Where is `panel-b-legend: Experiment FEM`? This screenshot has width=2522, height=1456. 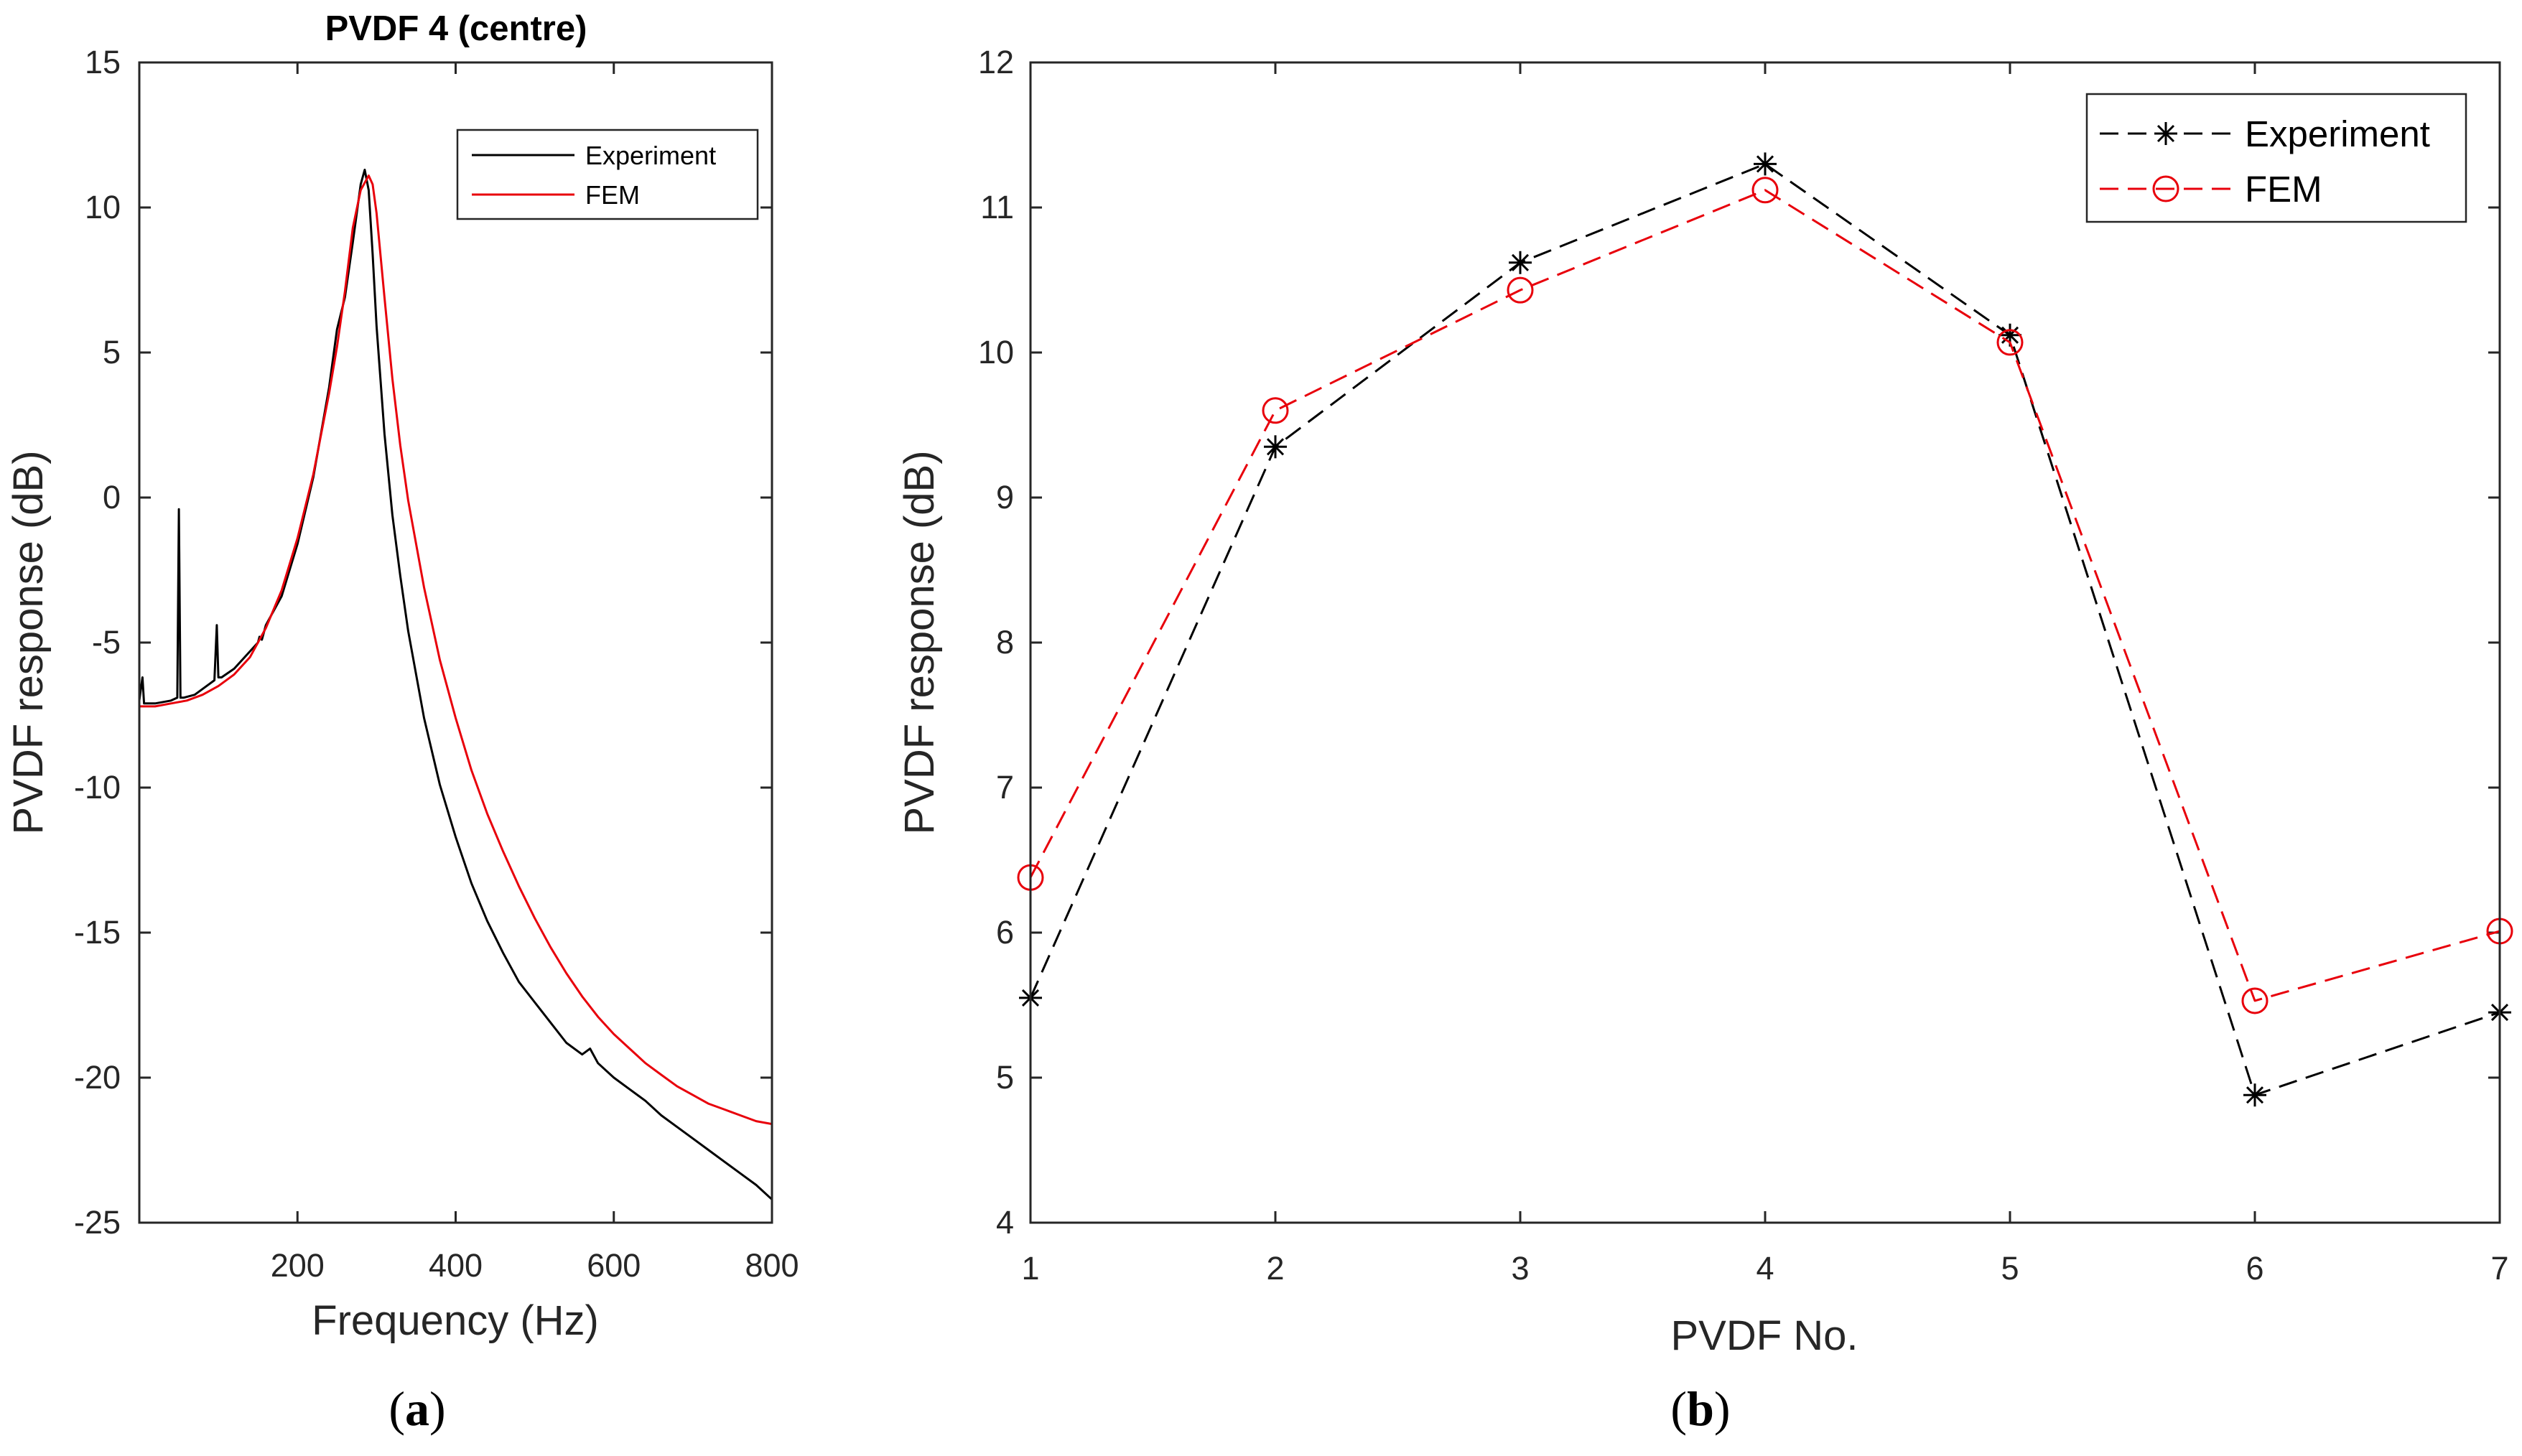
panel-b-legend: Experiment FEM is located at coordinates (2276, 158).